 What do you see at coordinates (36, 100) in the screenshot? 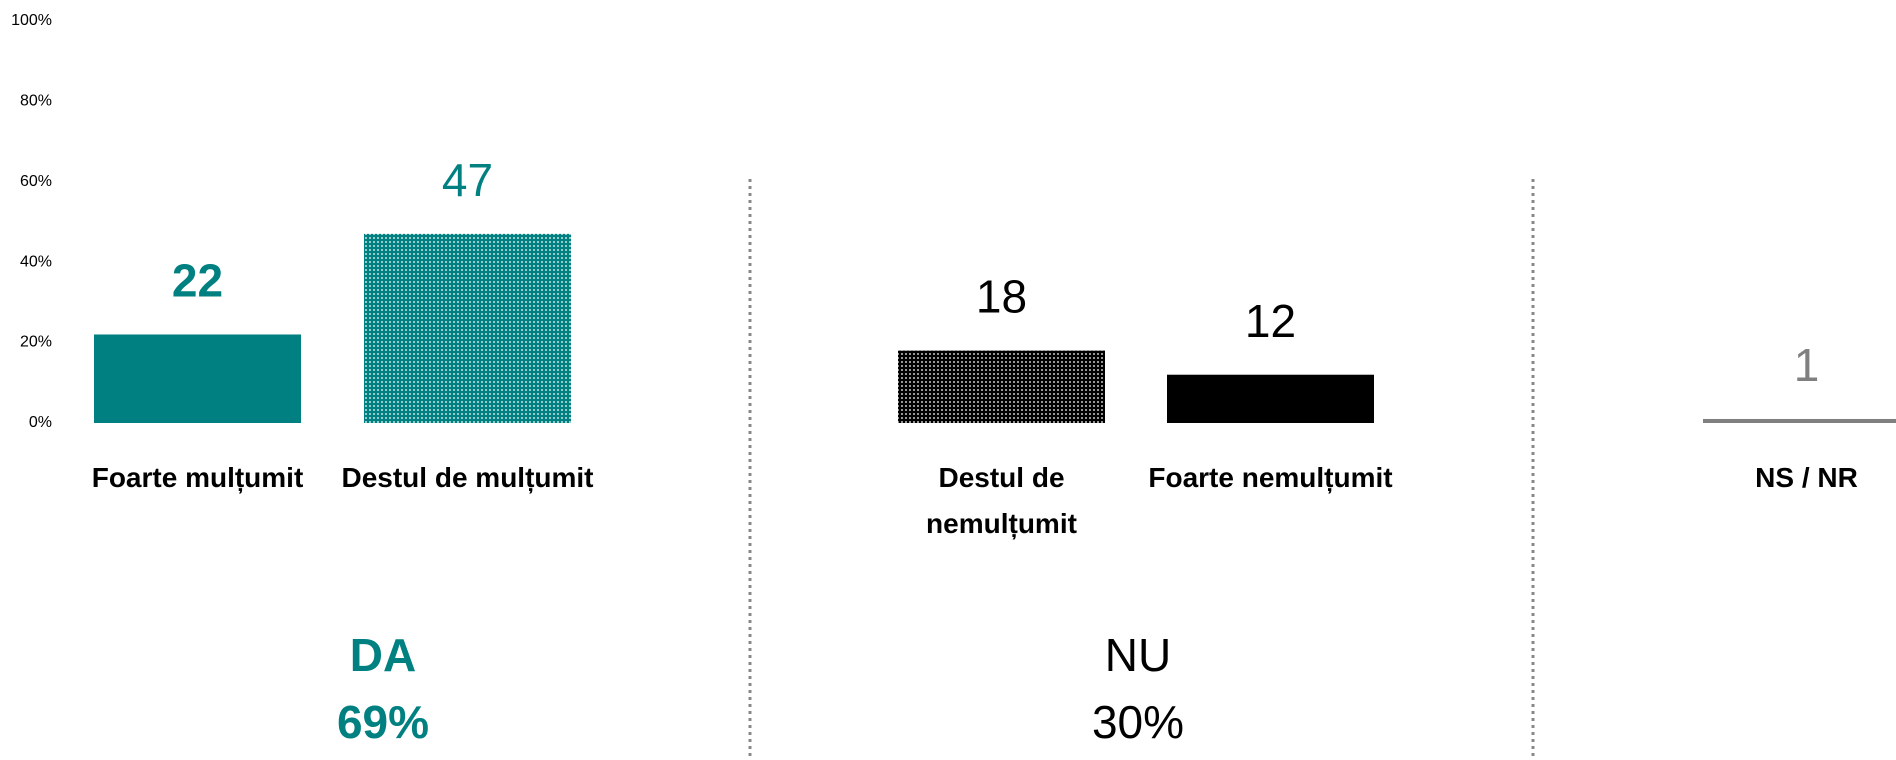
I see `y-tick-label: 80%` at bounding box center [36, 100].